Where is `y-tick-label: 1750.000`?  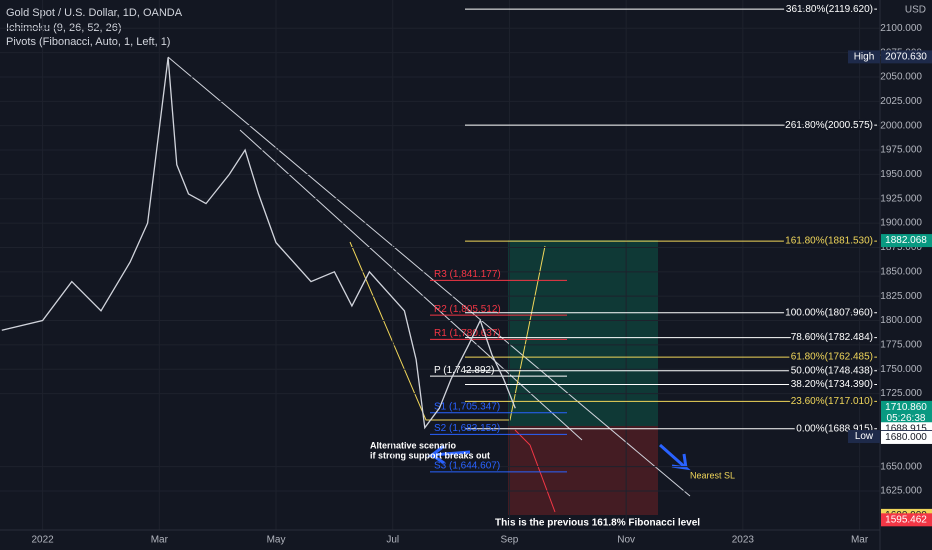 y-tick-label: 1750.000 is located at coordinates (901, 369).